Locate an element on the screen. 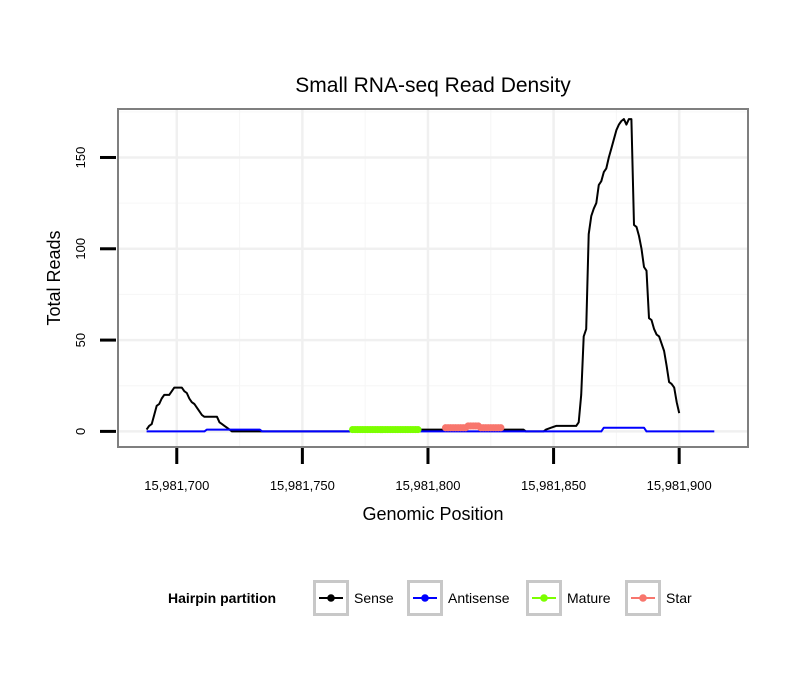 The height and width of the screenshot is (690, 810). x-tick-label: 15,981,750 is located at coordinates (302, 485).